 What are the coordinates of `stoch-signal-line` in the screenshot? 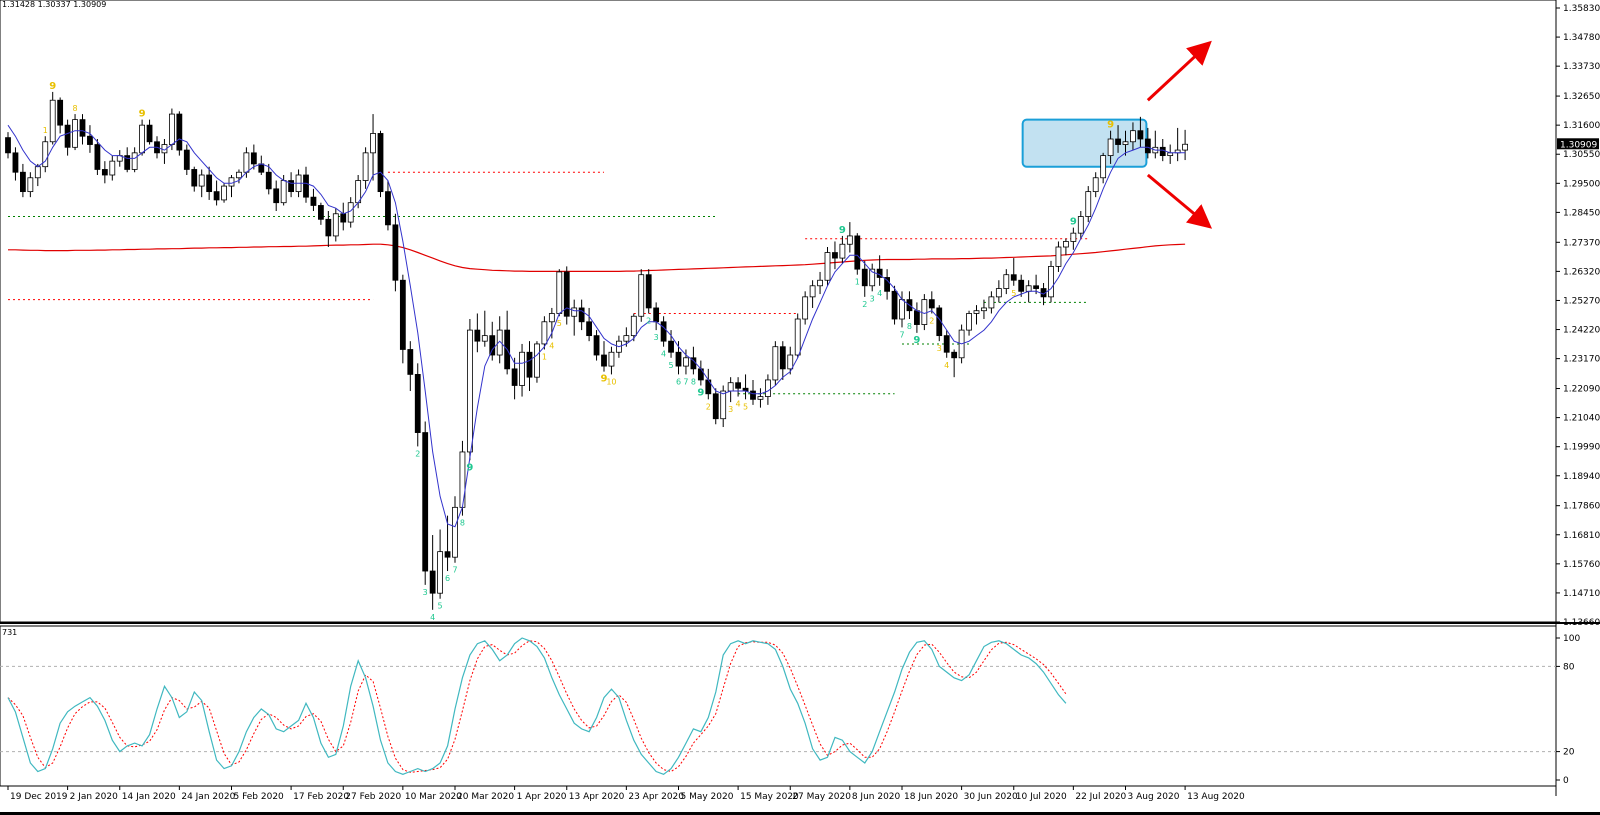 It's located at (537, 706).